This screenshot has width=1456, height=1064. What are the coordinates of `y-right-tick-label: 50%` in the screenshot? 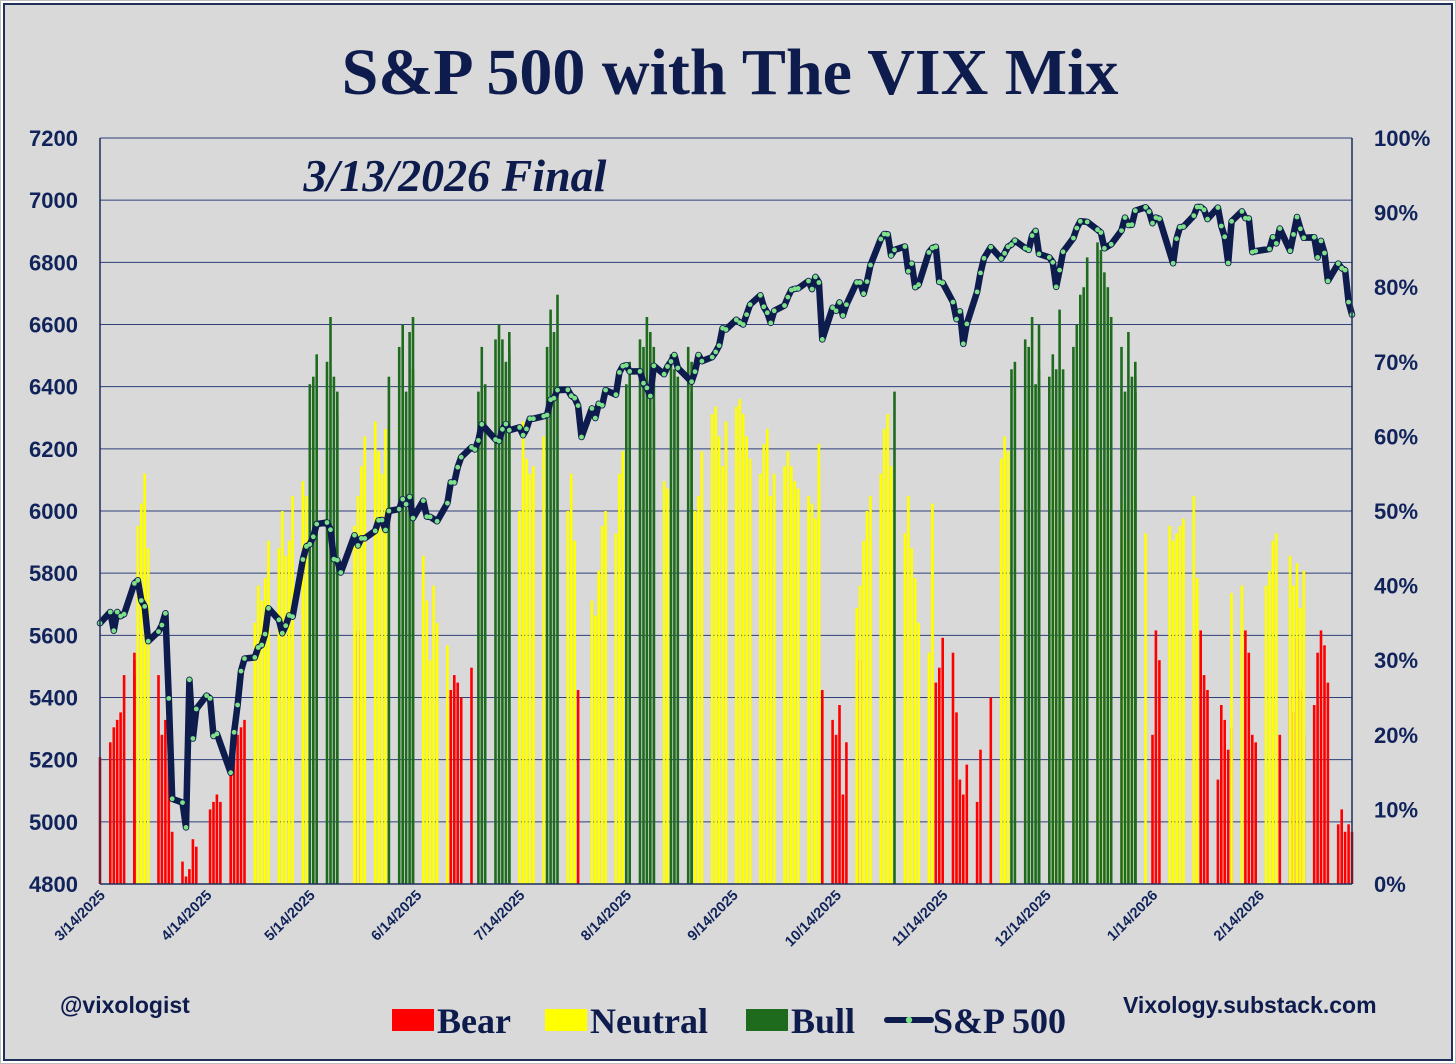 It's located at (1396, 511).